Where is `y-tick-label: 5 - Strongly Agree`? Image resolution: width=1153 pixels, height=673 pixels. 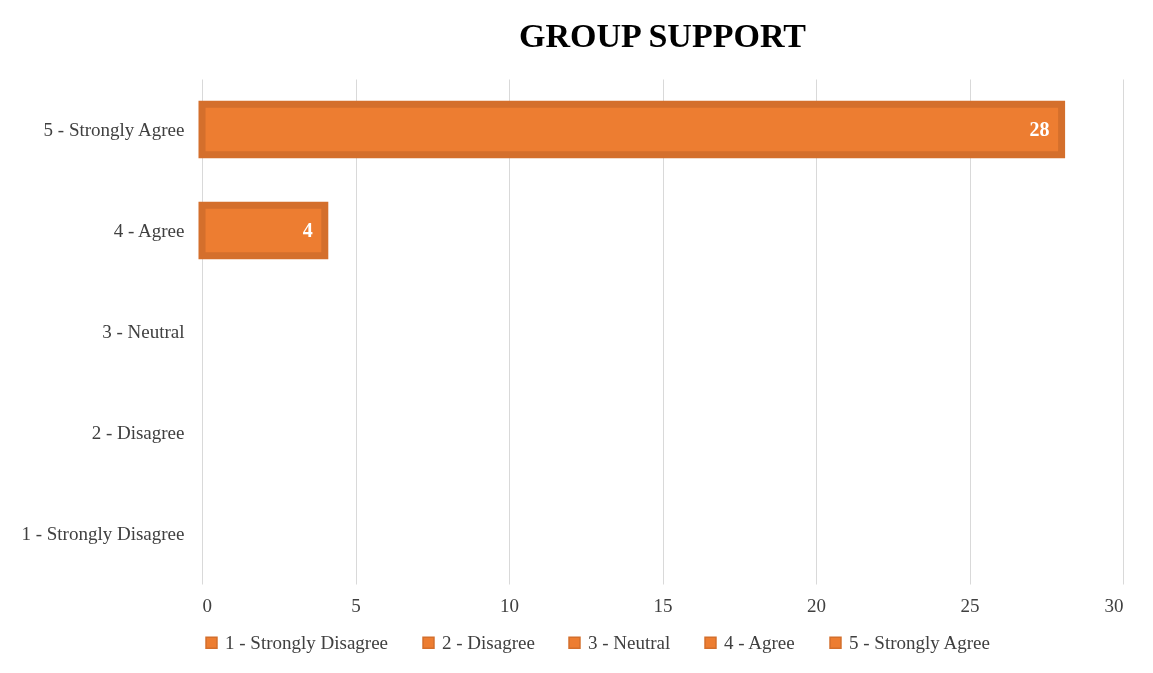
y-tick-label: 5 - Strongly Agree is located at coordinates (114, 129).